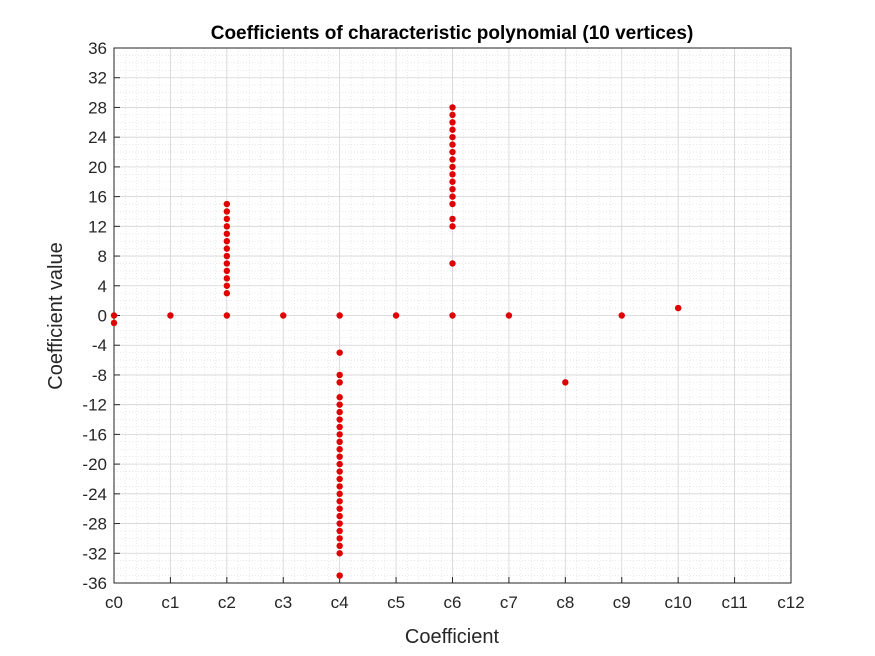 This screenshot has height=656, width=875. I want to click on x-axis-label: Coefficient, so click(452, 637).